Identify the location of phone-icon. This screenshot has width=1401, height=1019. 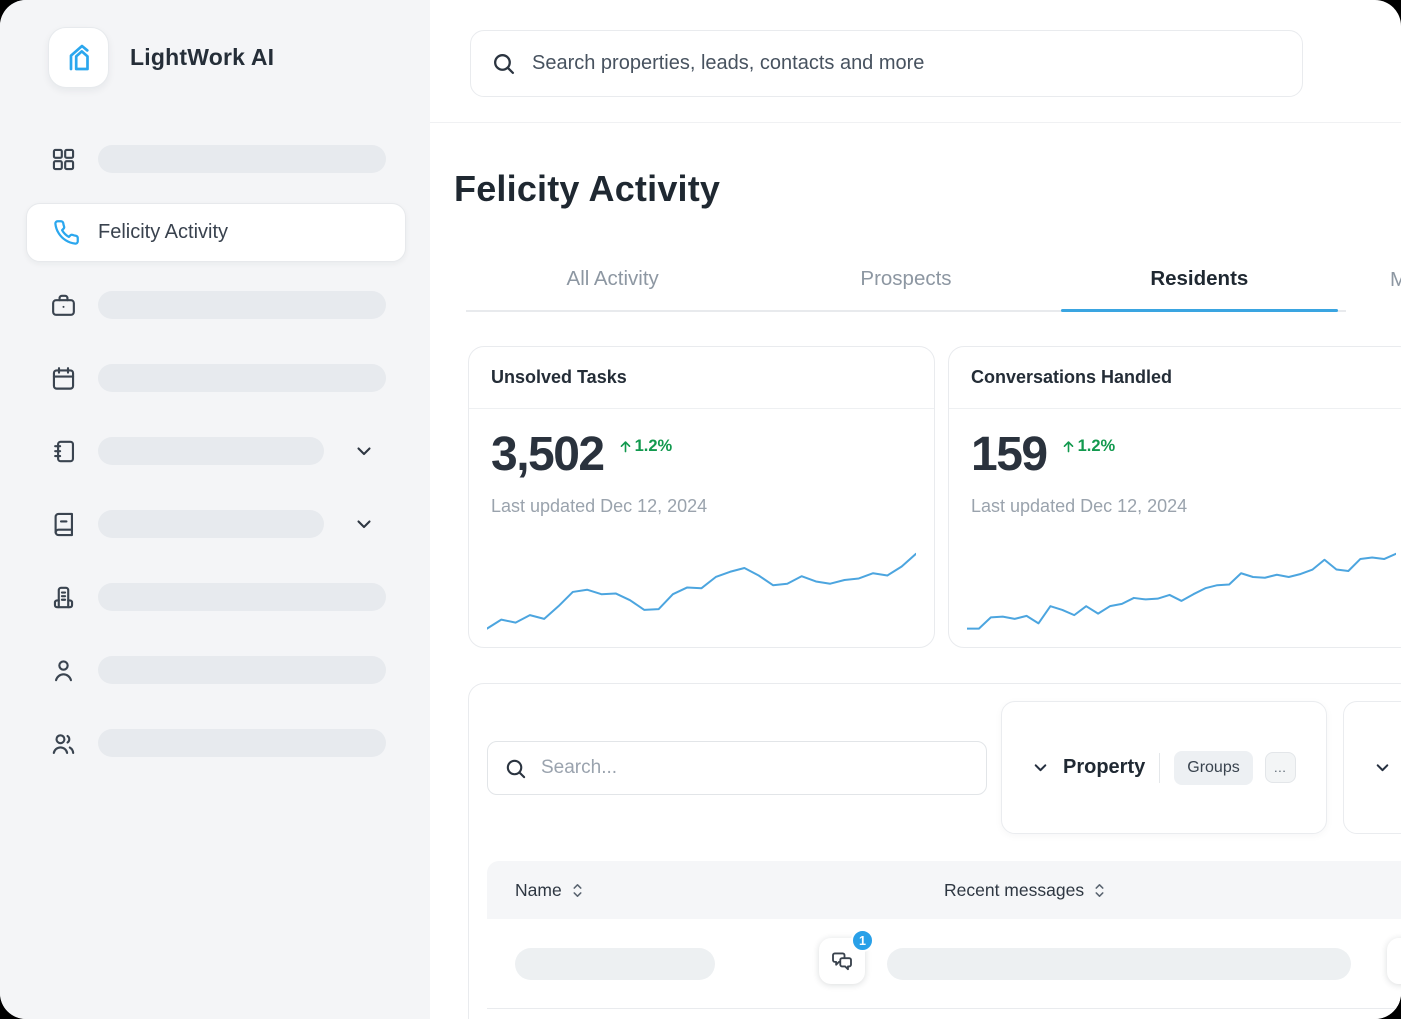
(66, 232).